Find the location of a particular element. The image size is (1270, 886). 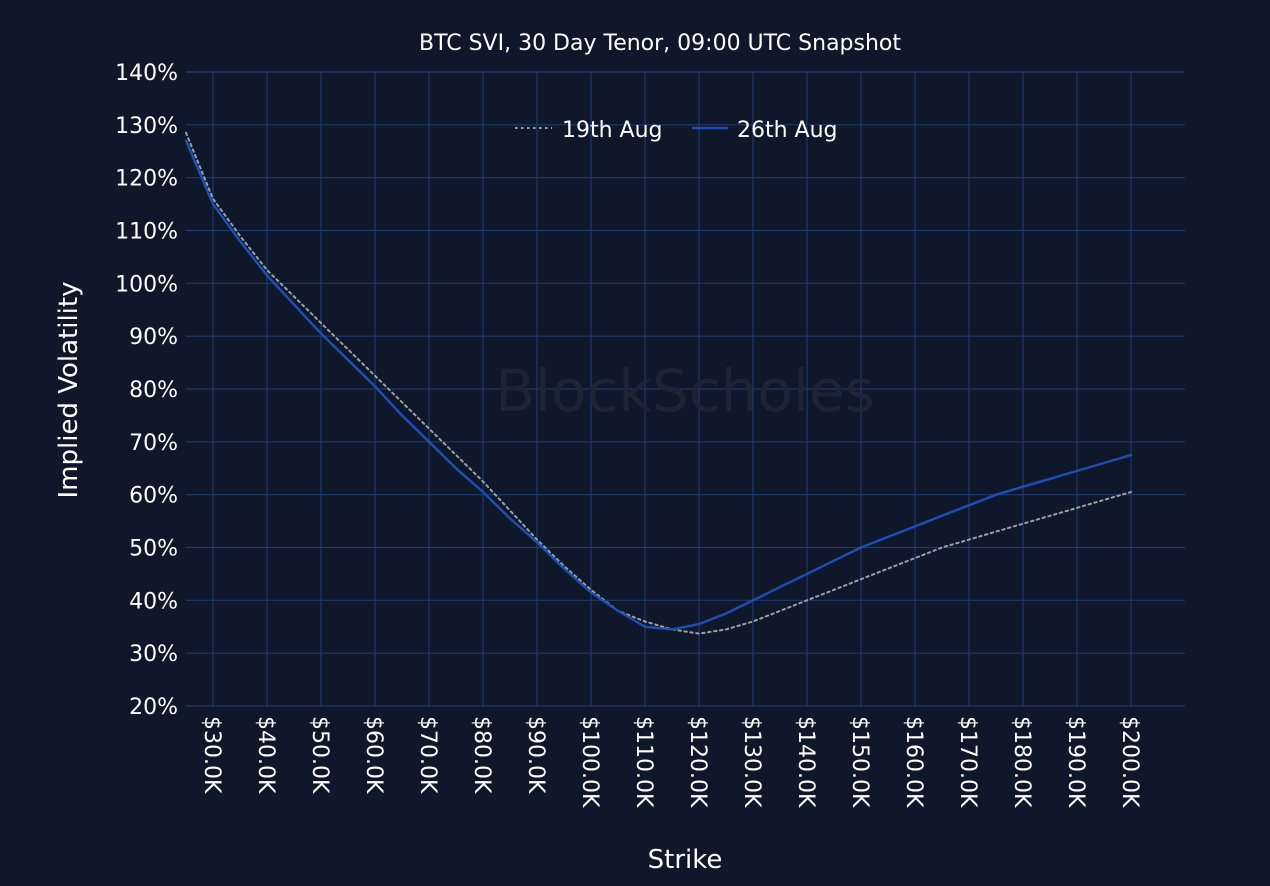

x-tick-label: $40.0K is located at coordinates (265, 755).